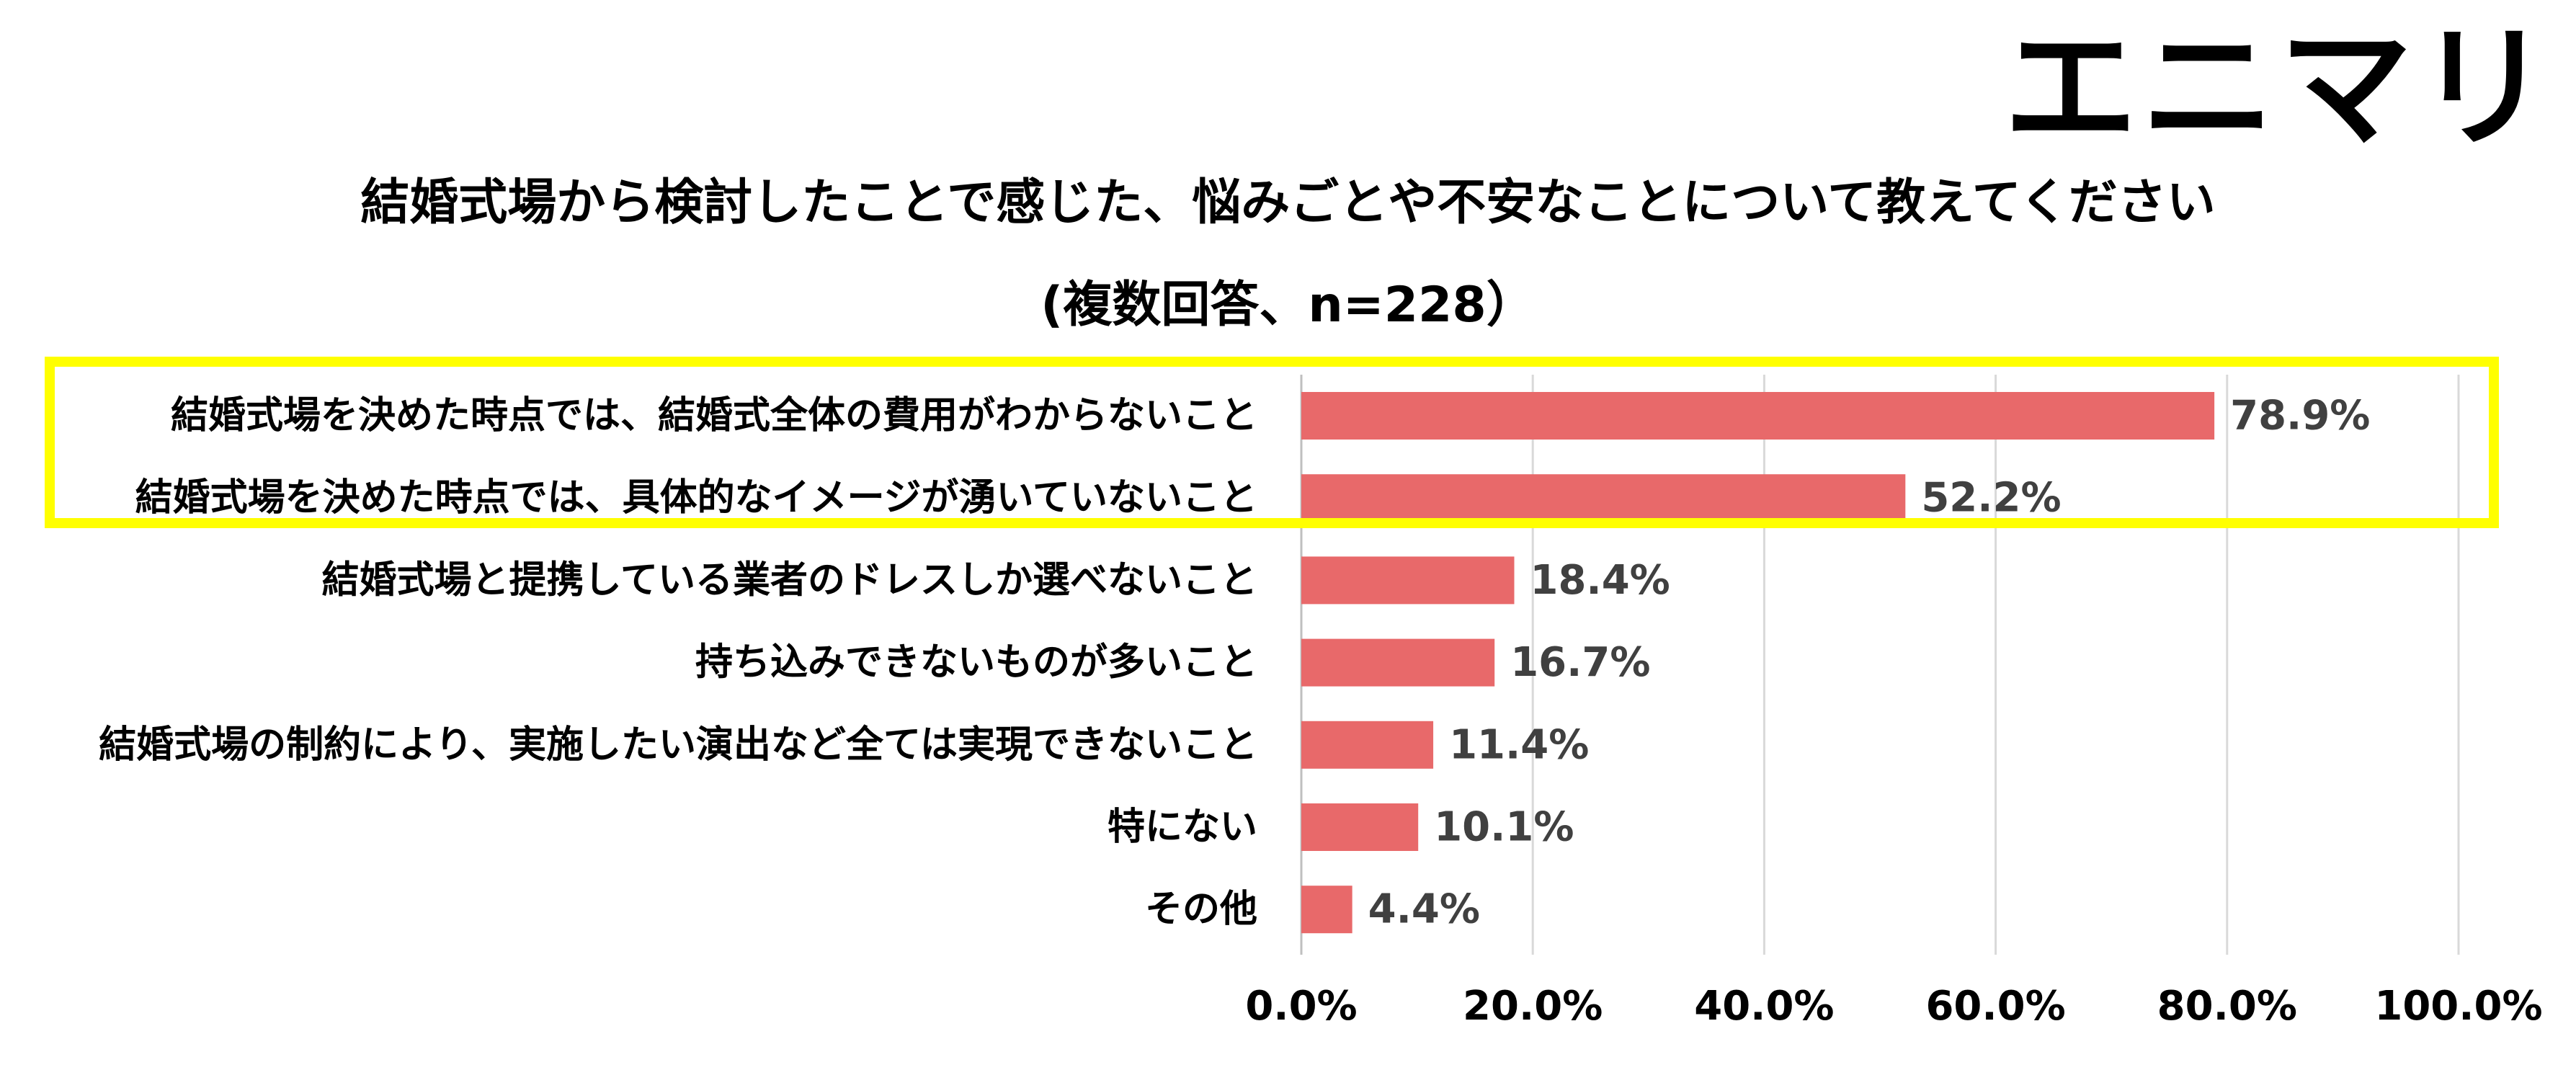 Image resolution: width=2576 pixels, height=1070 pixels. Describe the element at coordinates (1600, 580) in the screenshot. I see `data-label: 18.4%` at that location.